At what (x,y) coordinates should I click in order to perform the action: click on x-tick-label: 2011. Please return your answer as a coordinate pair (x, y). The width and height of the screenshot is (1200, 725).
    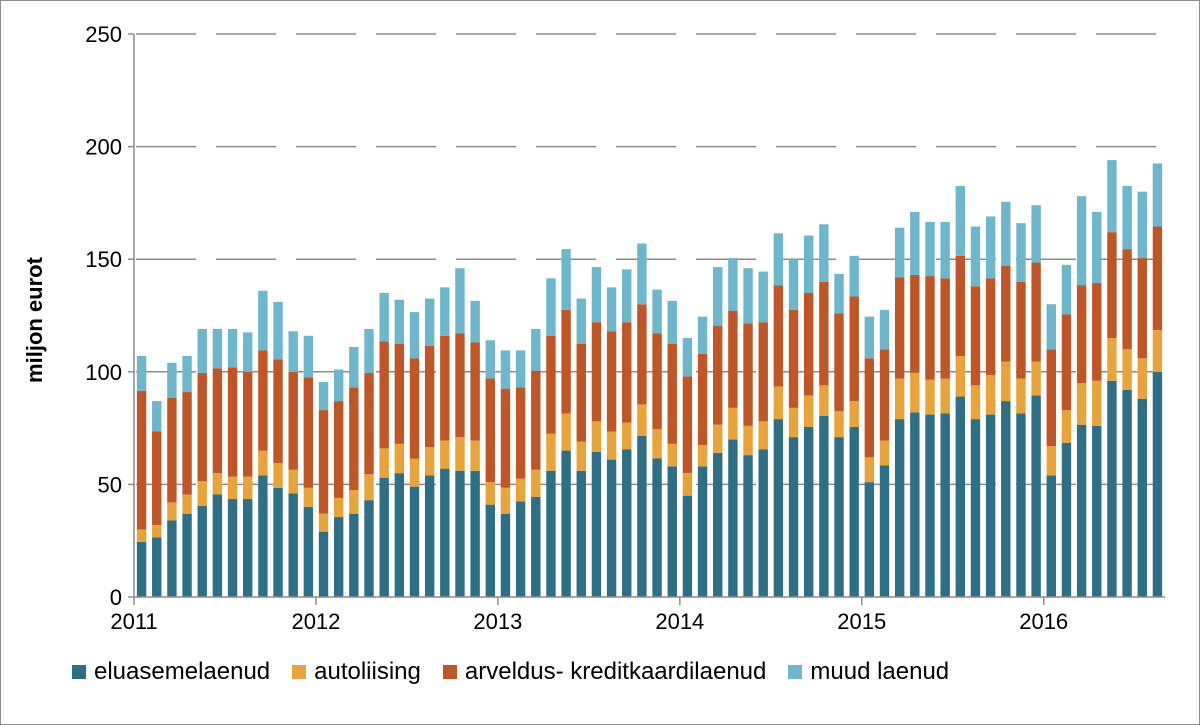
    Looking at the image, I should click on (133, 621).